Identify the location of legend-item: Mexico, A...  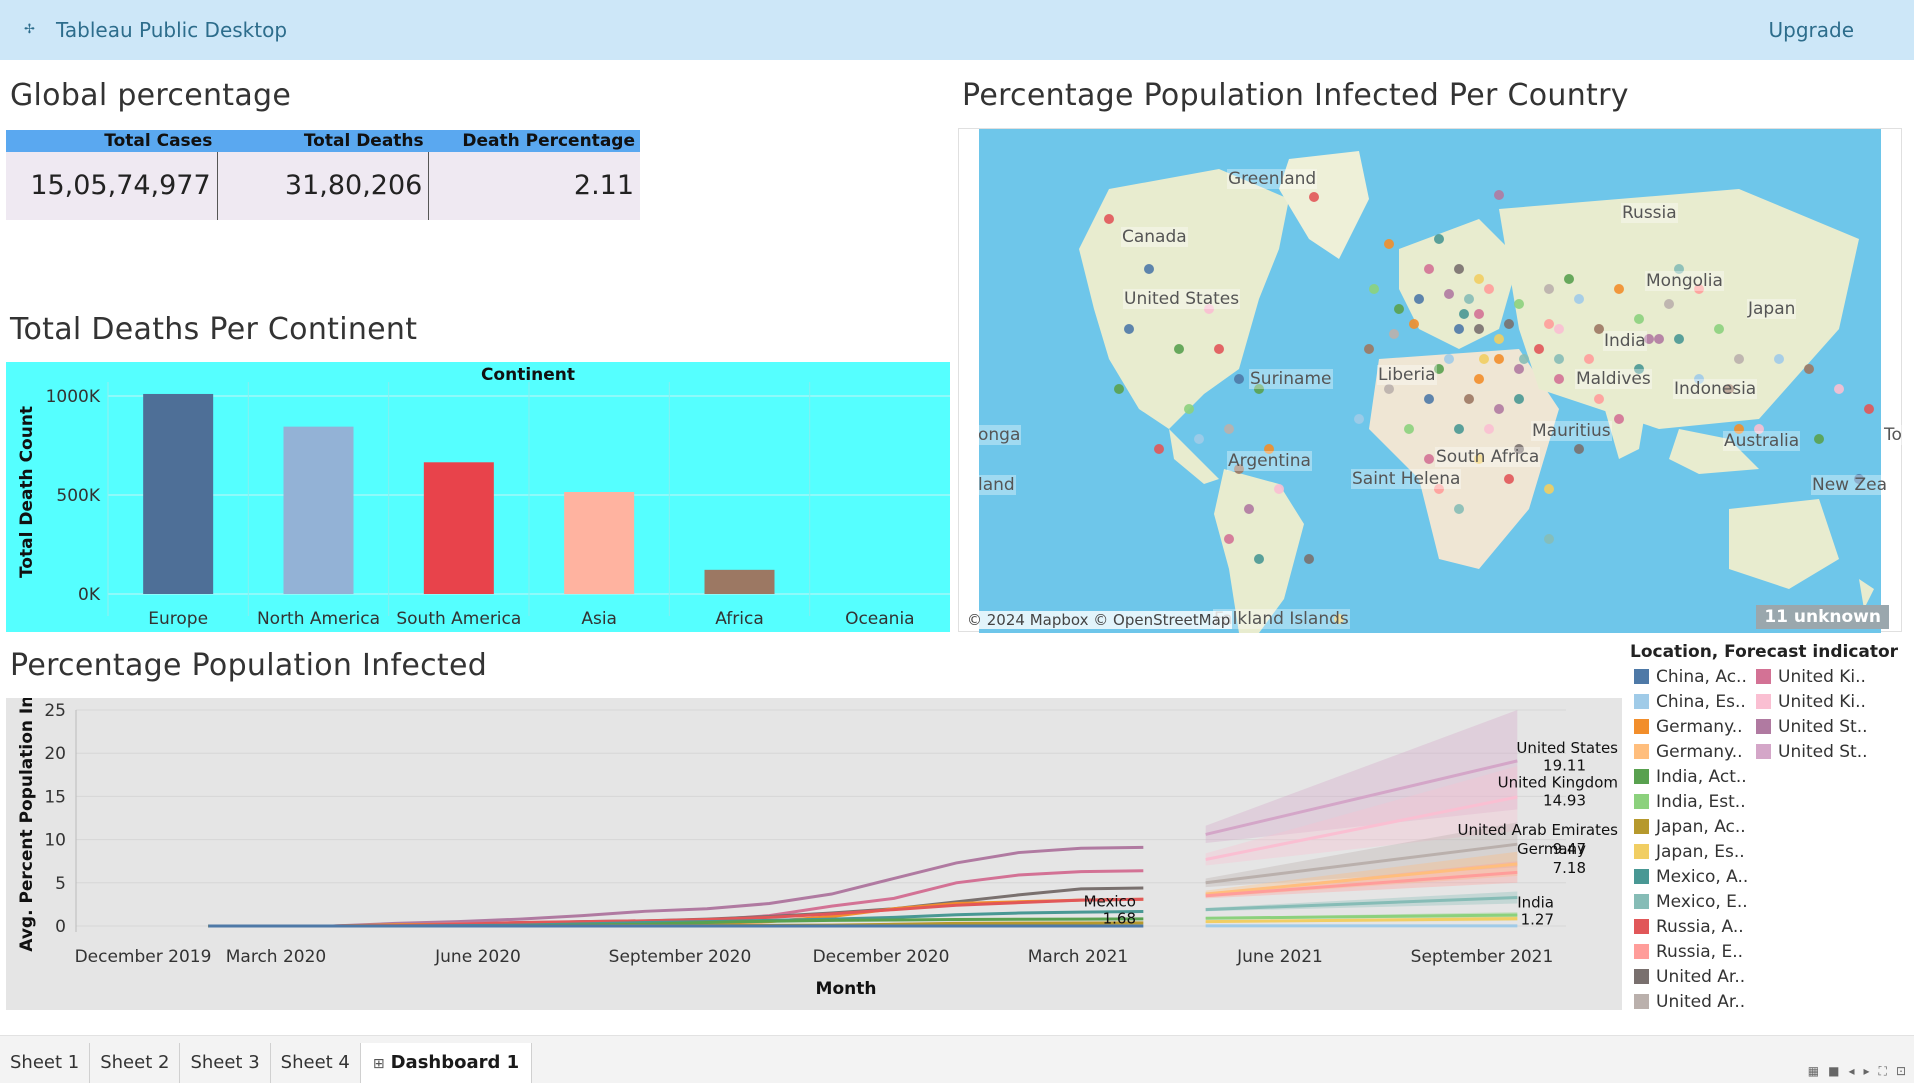
(1691, 876).